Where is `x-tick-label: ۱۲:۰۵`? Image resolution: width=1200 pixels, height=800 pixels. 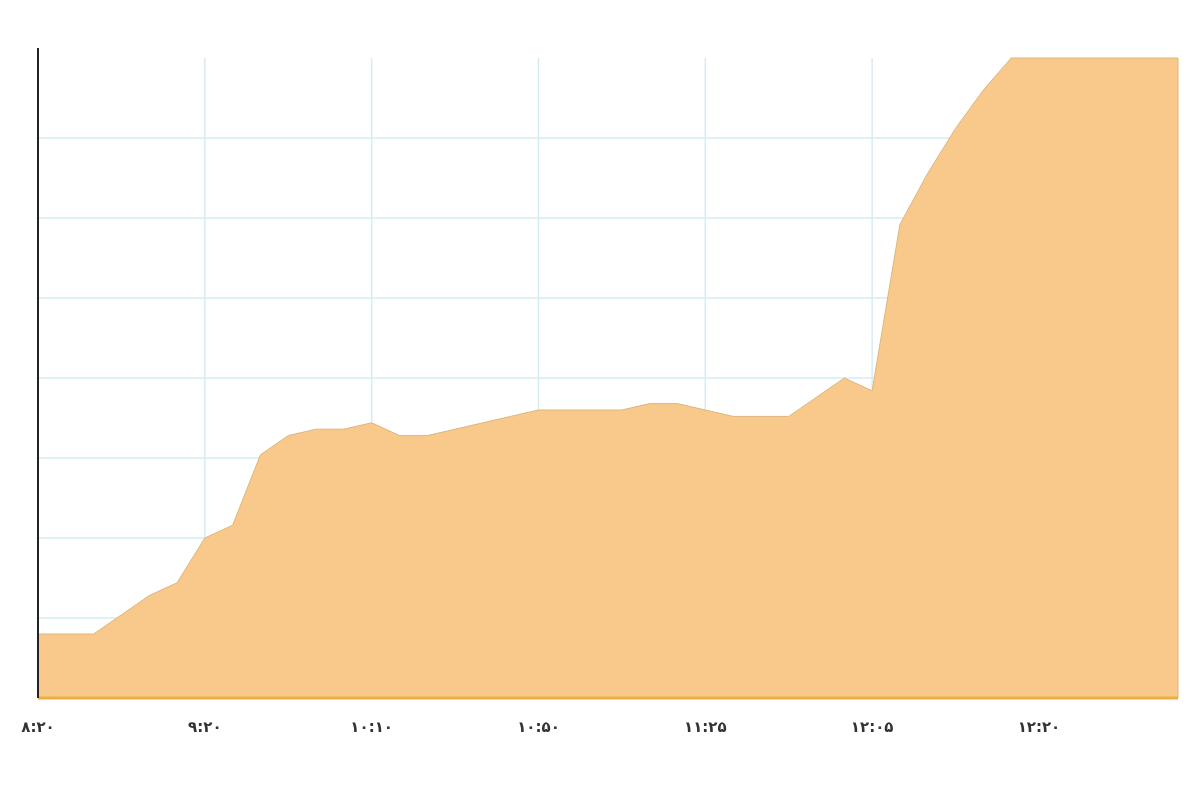
x-tick-label: ۱۲:۰۵ is located at coordinates (872, 727).